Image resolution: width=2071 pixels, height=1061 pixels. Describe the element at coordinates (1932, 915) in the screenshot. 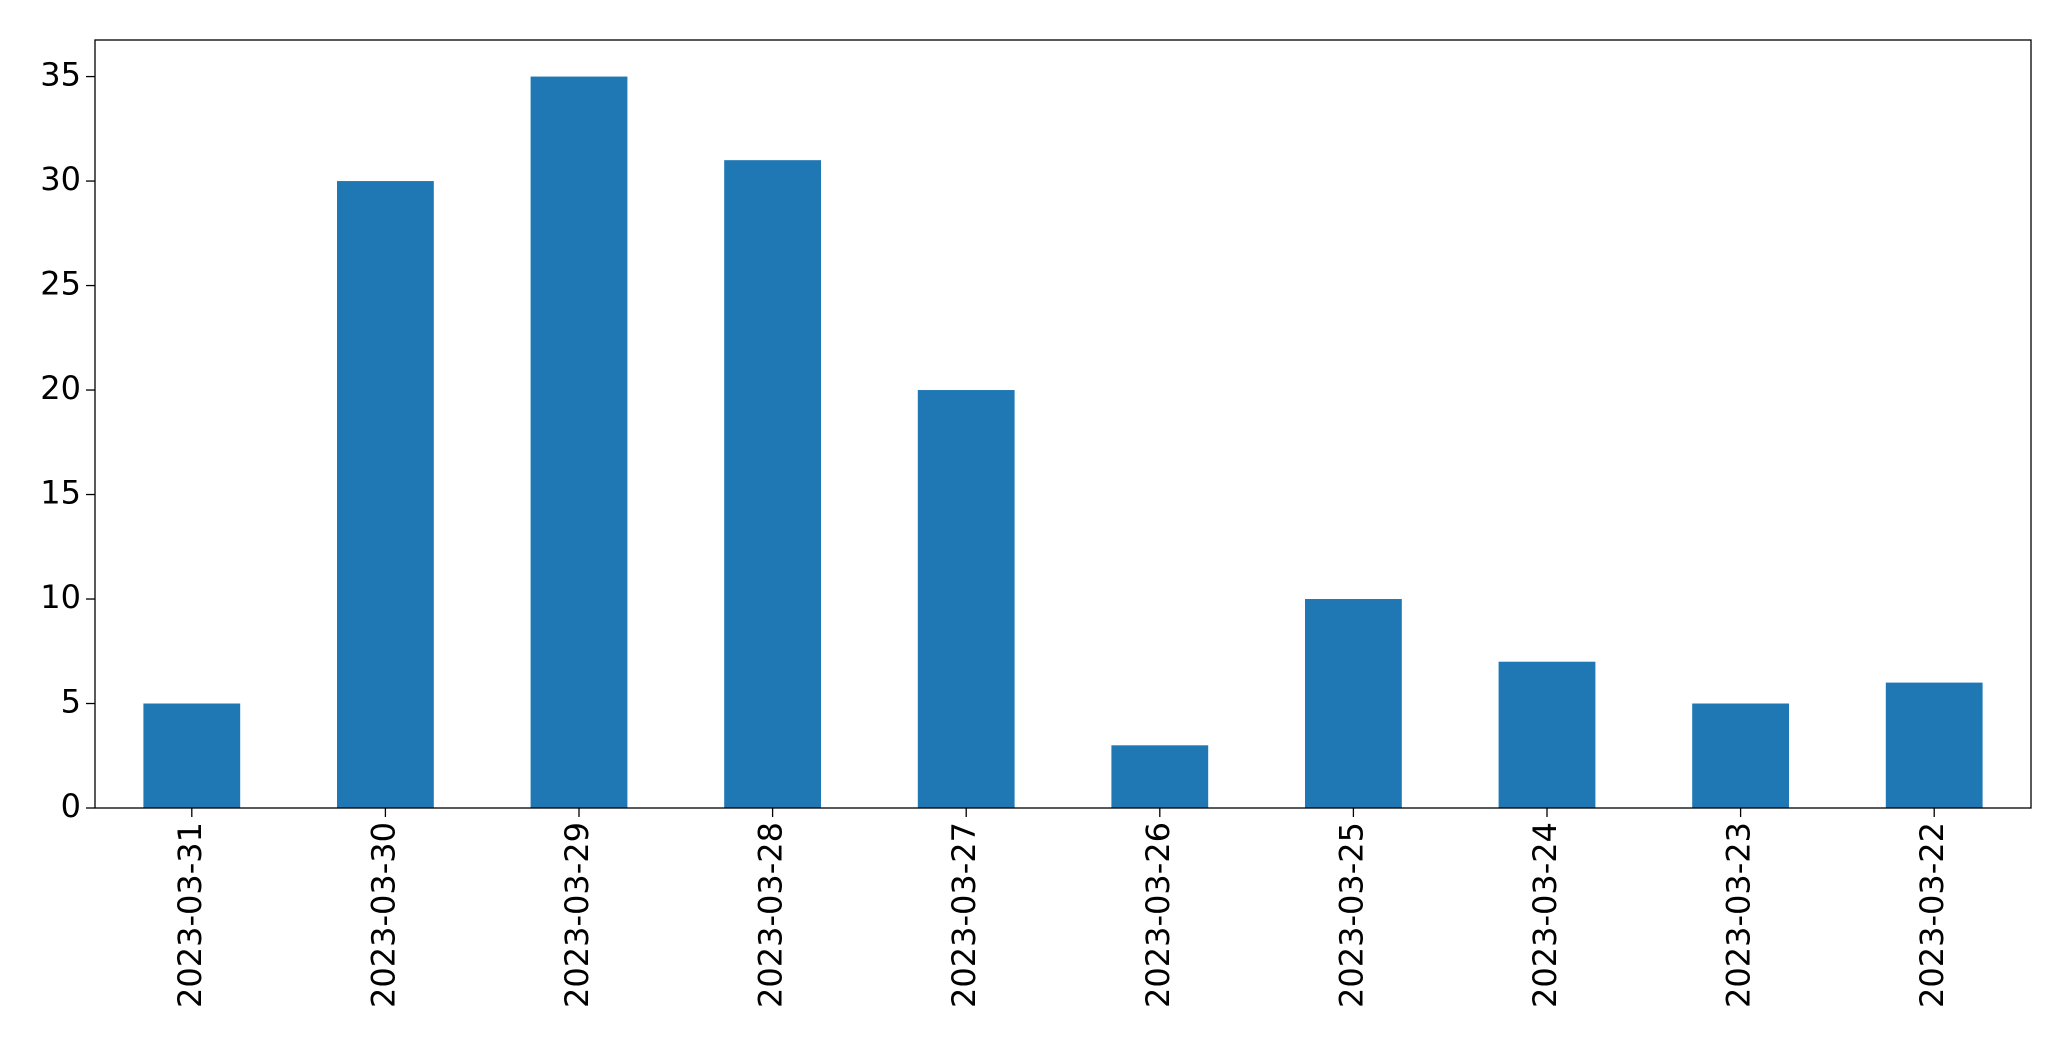

I see `x-tick-label: 2023-03-22` at that location.